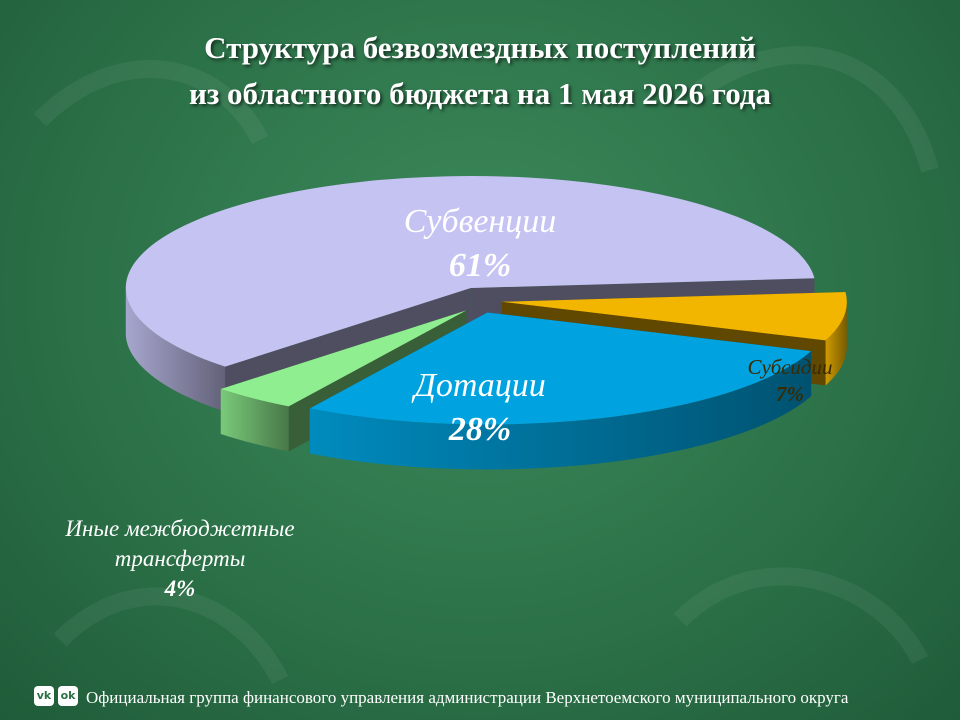  Describe the element at coordinates (480, 385) in the screenshot. I see `category-label: Дотации` at that location.